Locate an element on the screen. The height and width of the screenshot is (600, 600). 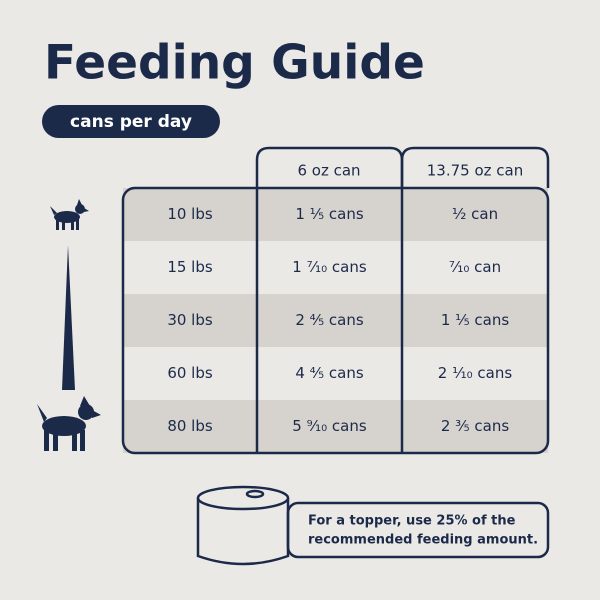
column-header: 13.75 oz can is located at coordinates (475, 171).